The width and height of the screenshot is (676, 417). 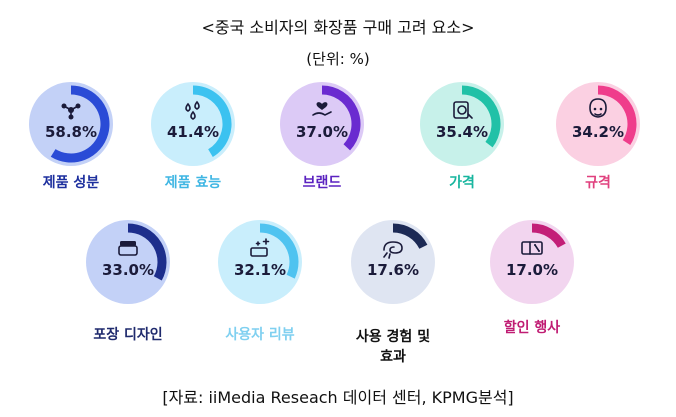 I want to click on gauge-value-label: 32.1%, so click(x=260, y=270).